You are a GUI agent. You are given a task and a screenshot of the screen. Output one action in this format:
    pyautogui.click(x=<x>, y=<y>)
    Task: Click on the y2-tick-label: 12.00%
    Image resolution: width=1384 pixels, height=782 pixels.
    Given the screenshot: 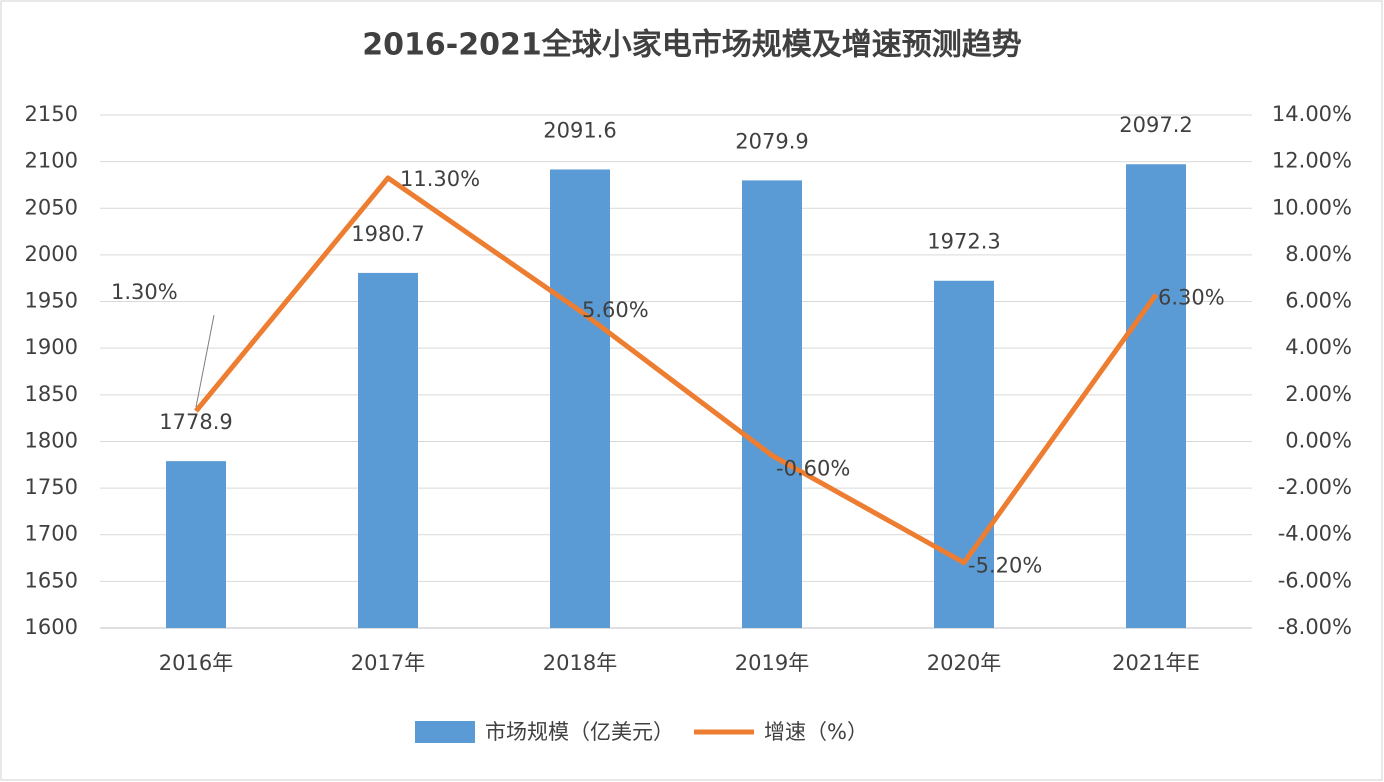 What is the action you would take?
    pyautogui.click(x=1312, y=161)
    